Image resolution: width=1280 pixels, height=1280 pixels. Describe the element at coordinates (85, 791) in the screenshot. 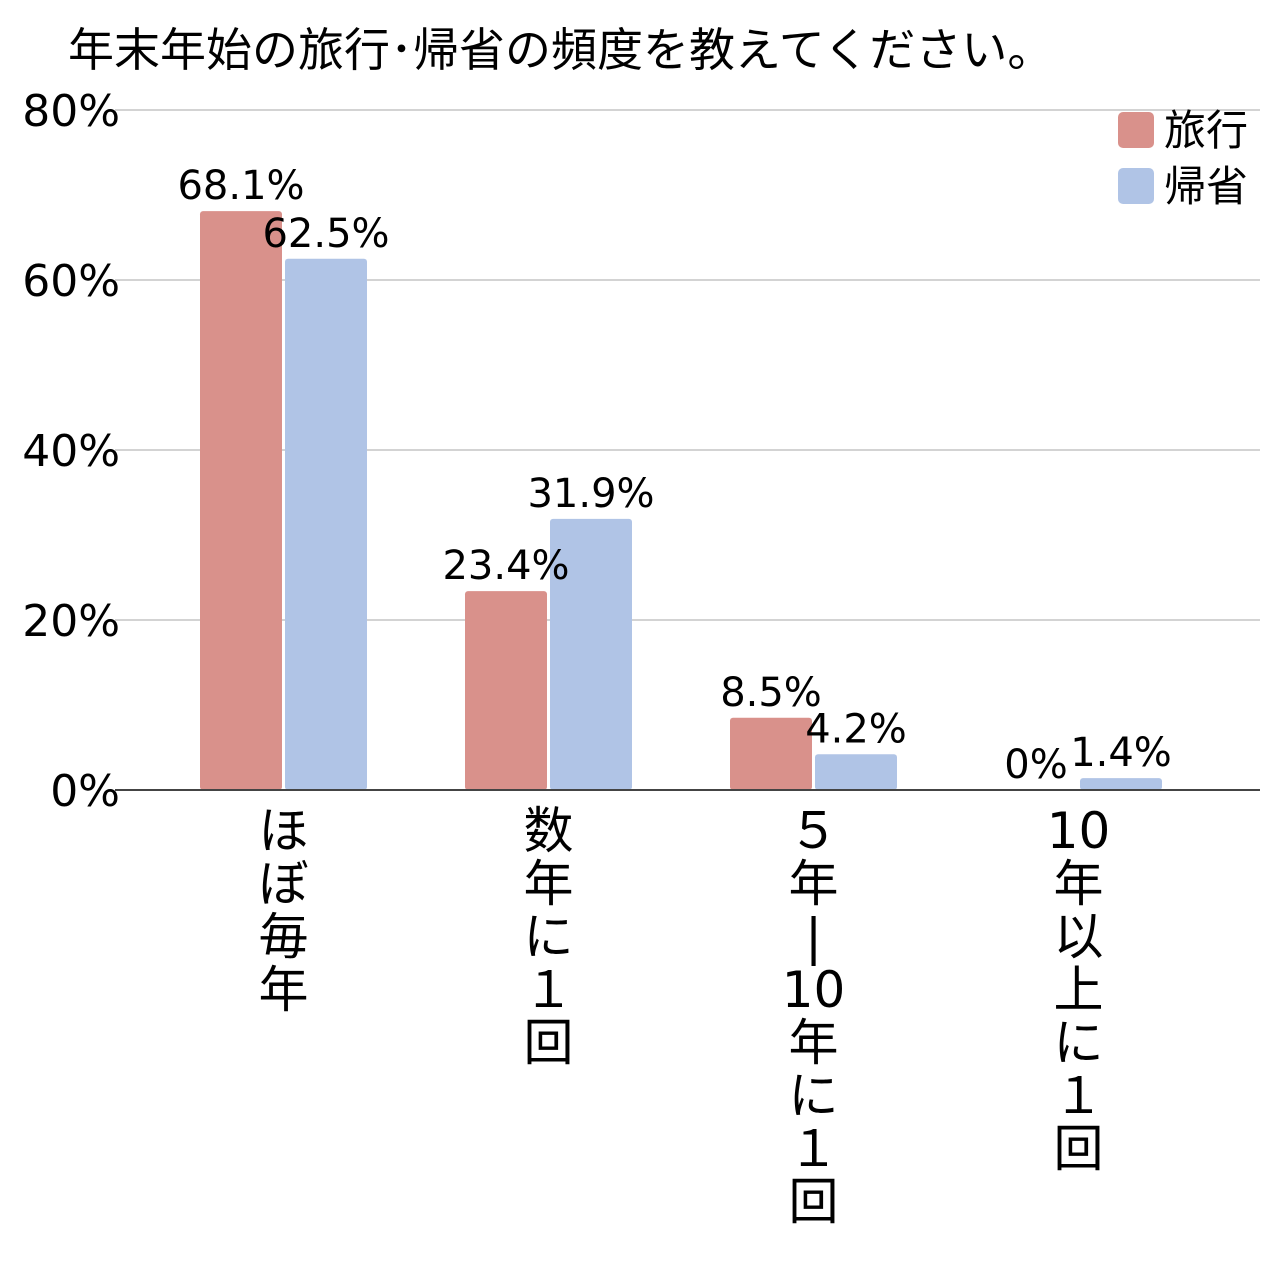

I see `y-tick-label: 0%` at that location.